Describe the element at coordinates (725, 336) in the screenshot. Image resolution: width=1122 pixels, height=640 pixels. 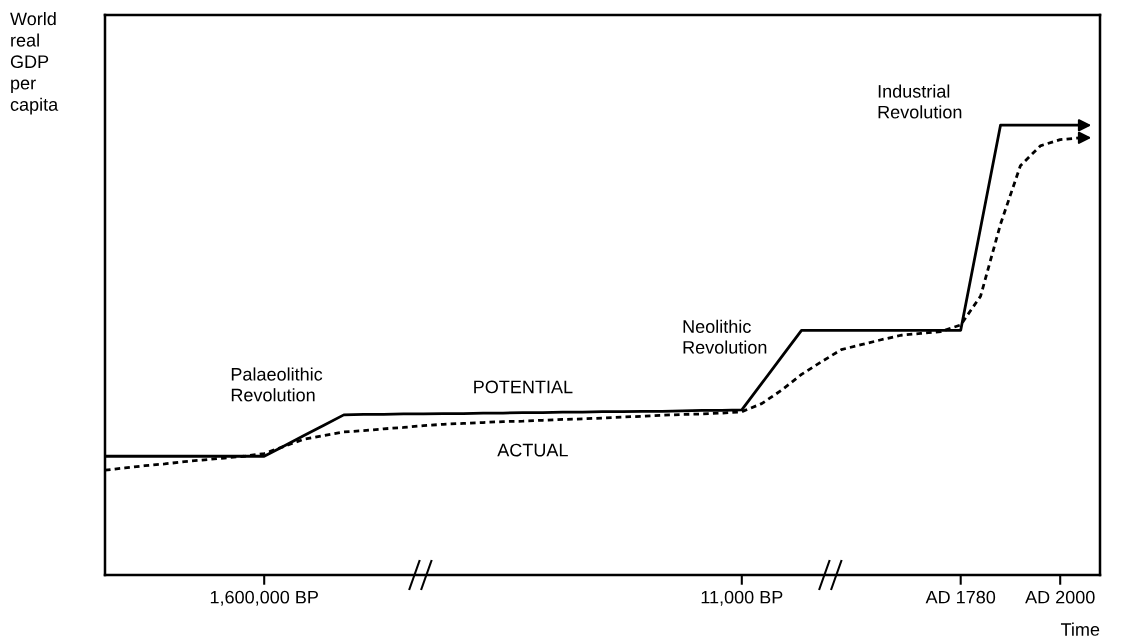
I see `annotation: Neolithic Revolution` at that location.